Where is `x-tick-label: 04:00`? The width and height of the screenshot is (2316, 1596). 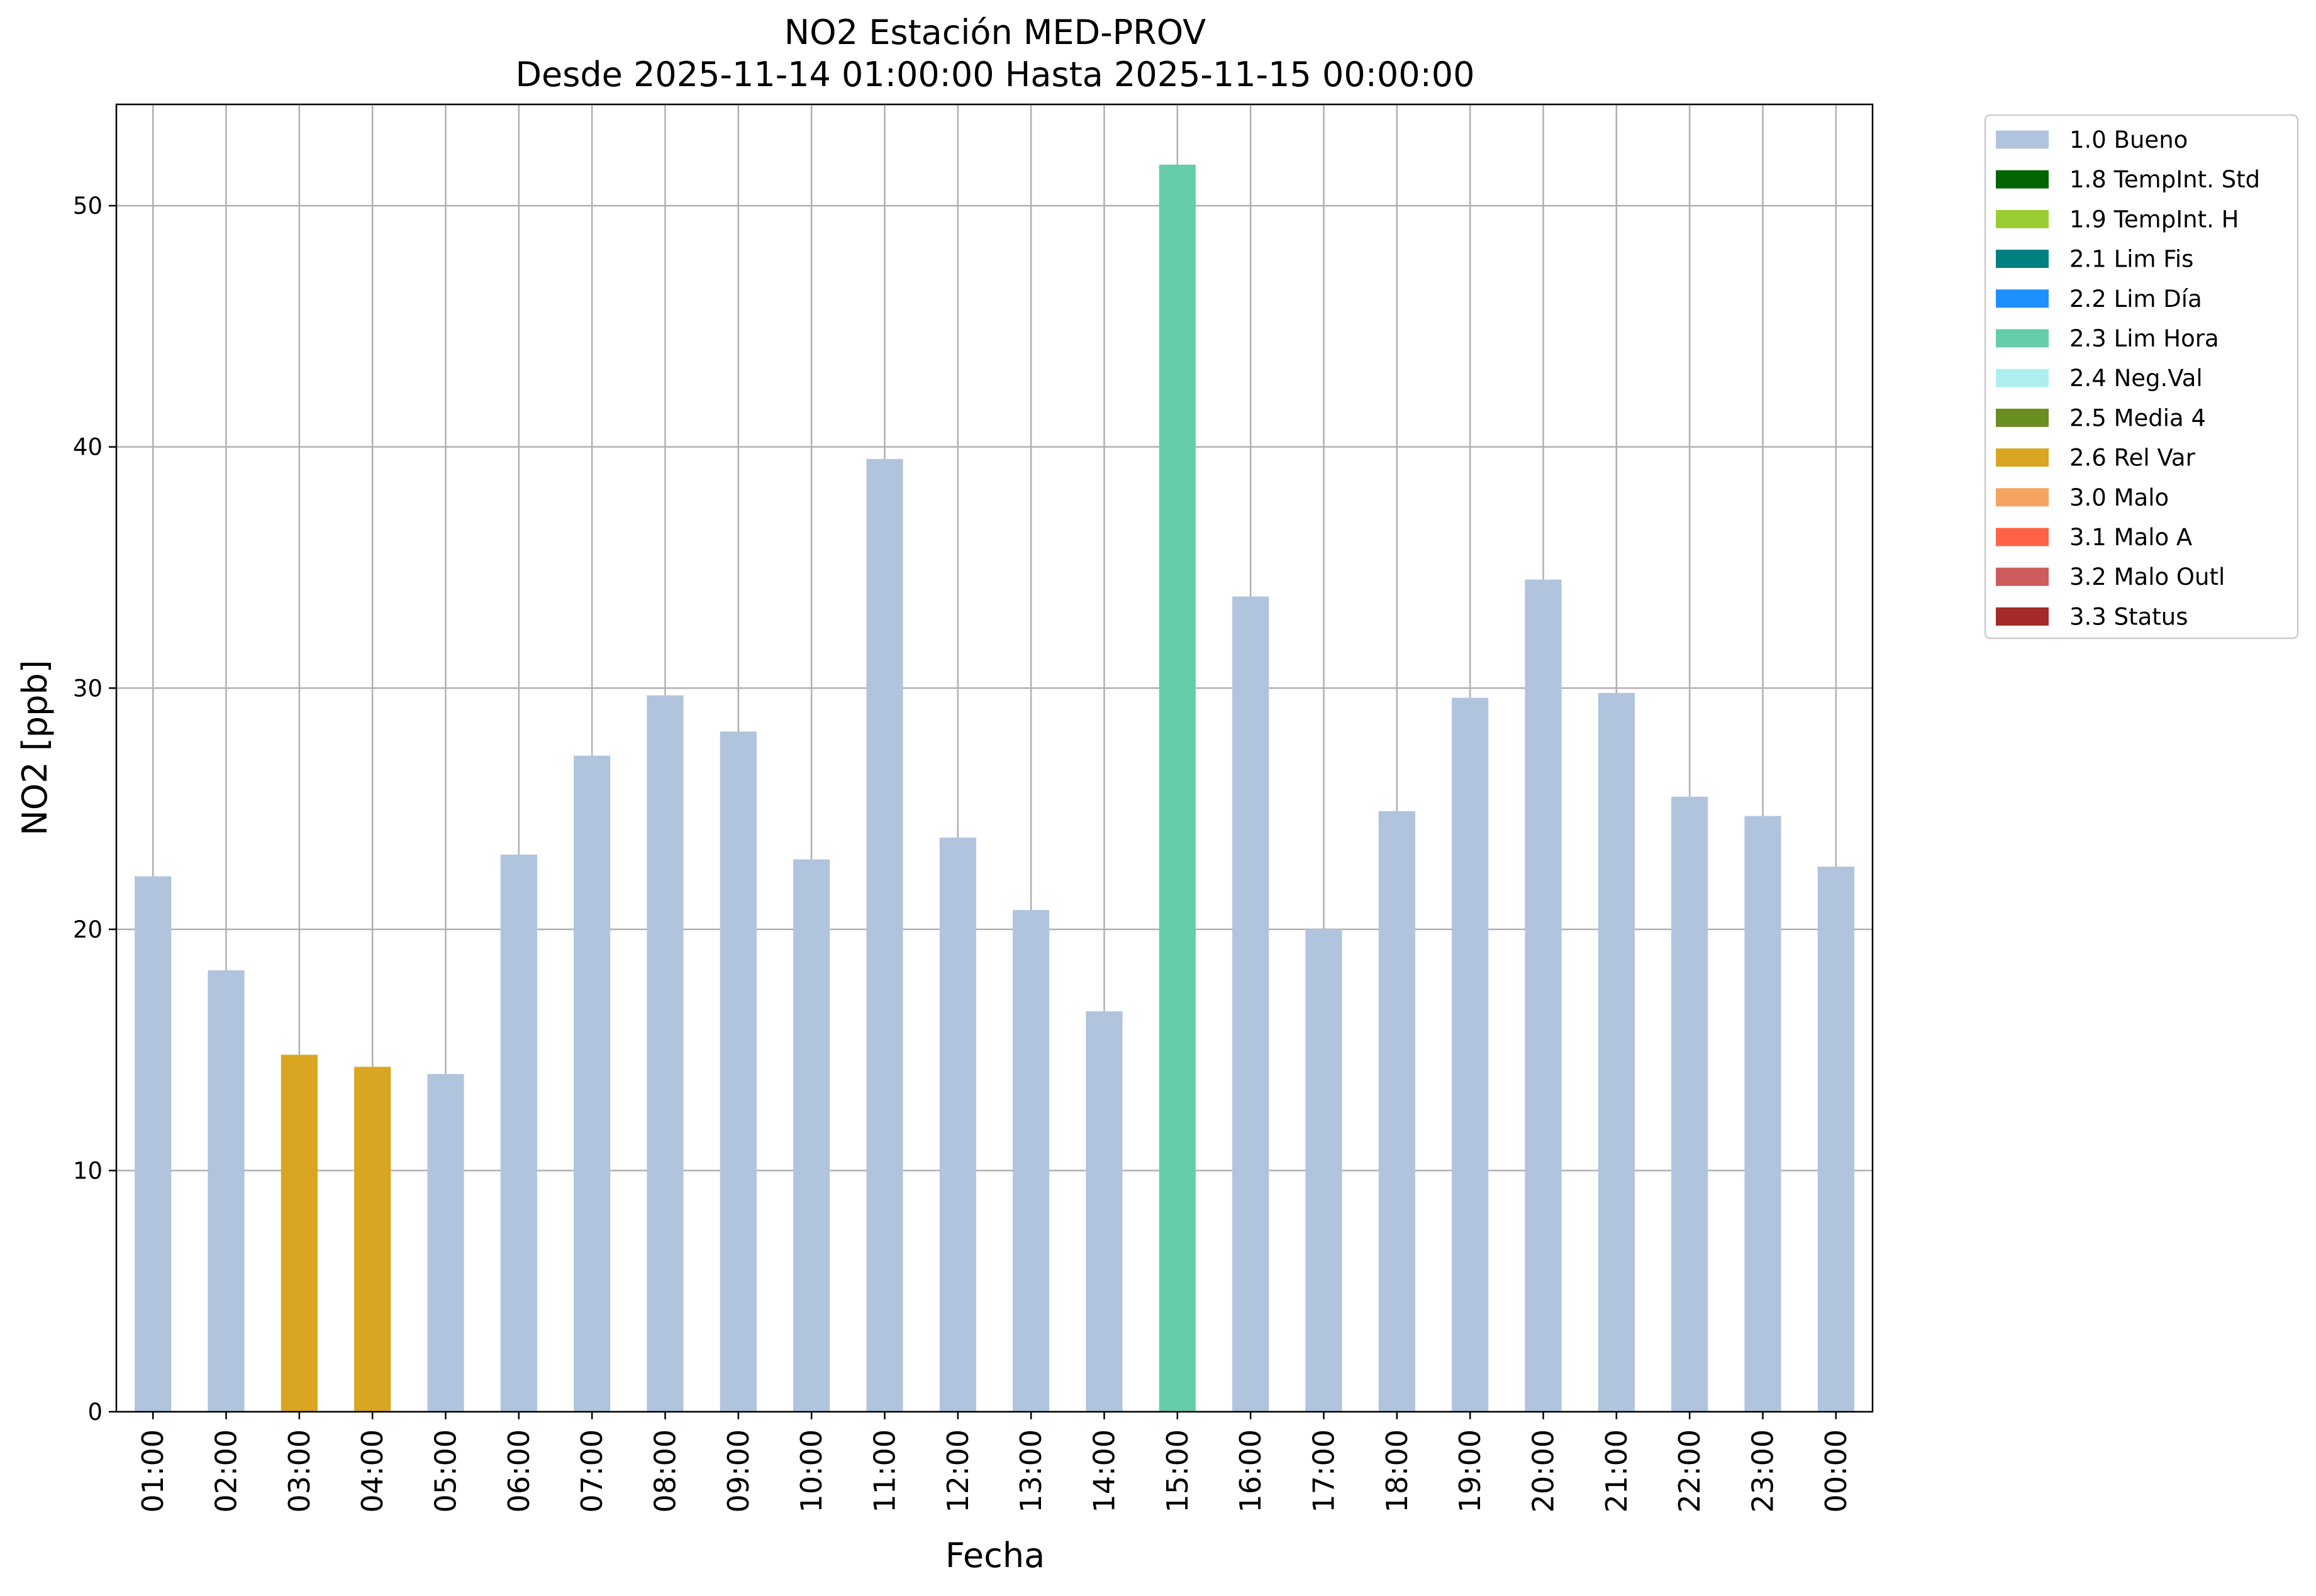 x-tick-label: 04:00 is located at coordinates (372, 1471).